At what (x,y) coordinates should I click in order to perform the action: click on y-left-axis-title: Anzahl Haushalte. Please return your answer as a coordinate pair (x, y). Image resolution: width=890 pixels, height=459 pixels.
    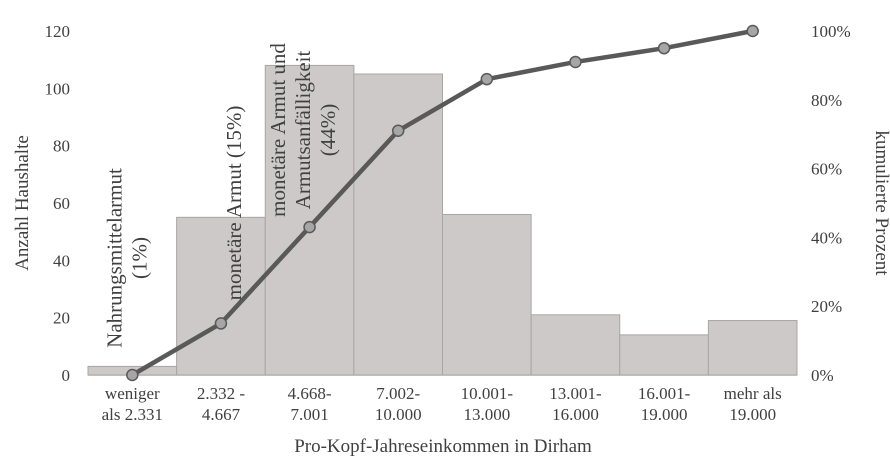
    Looking at the image, I should click on (22, 203).